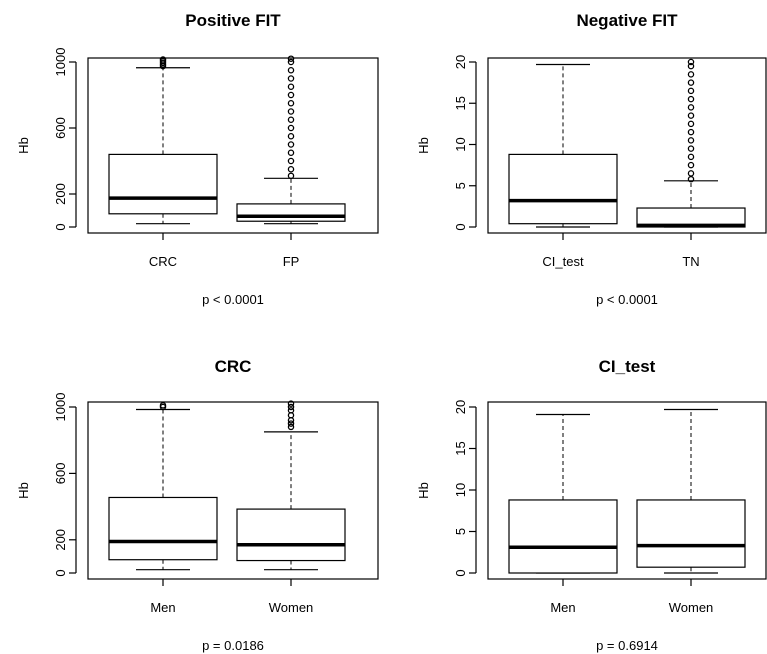 This screenshot has height=654, width=767. I want to click on chart-title: CRC, so click(233, 366).